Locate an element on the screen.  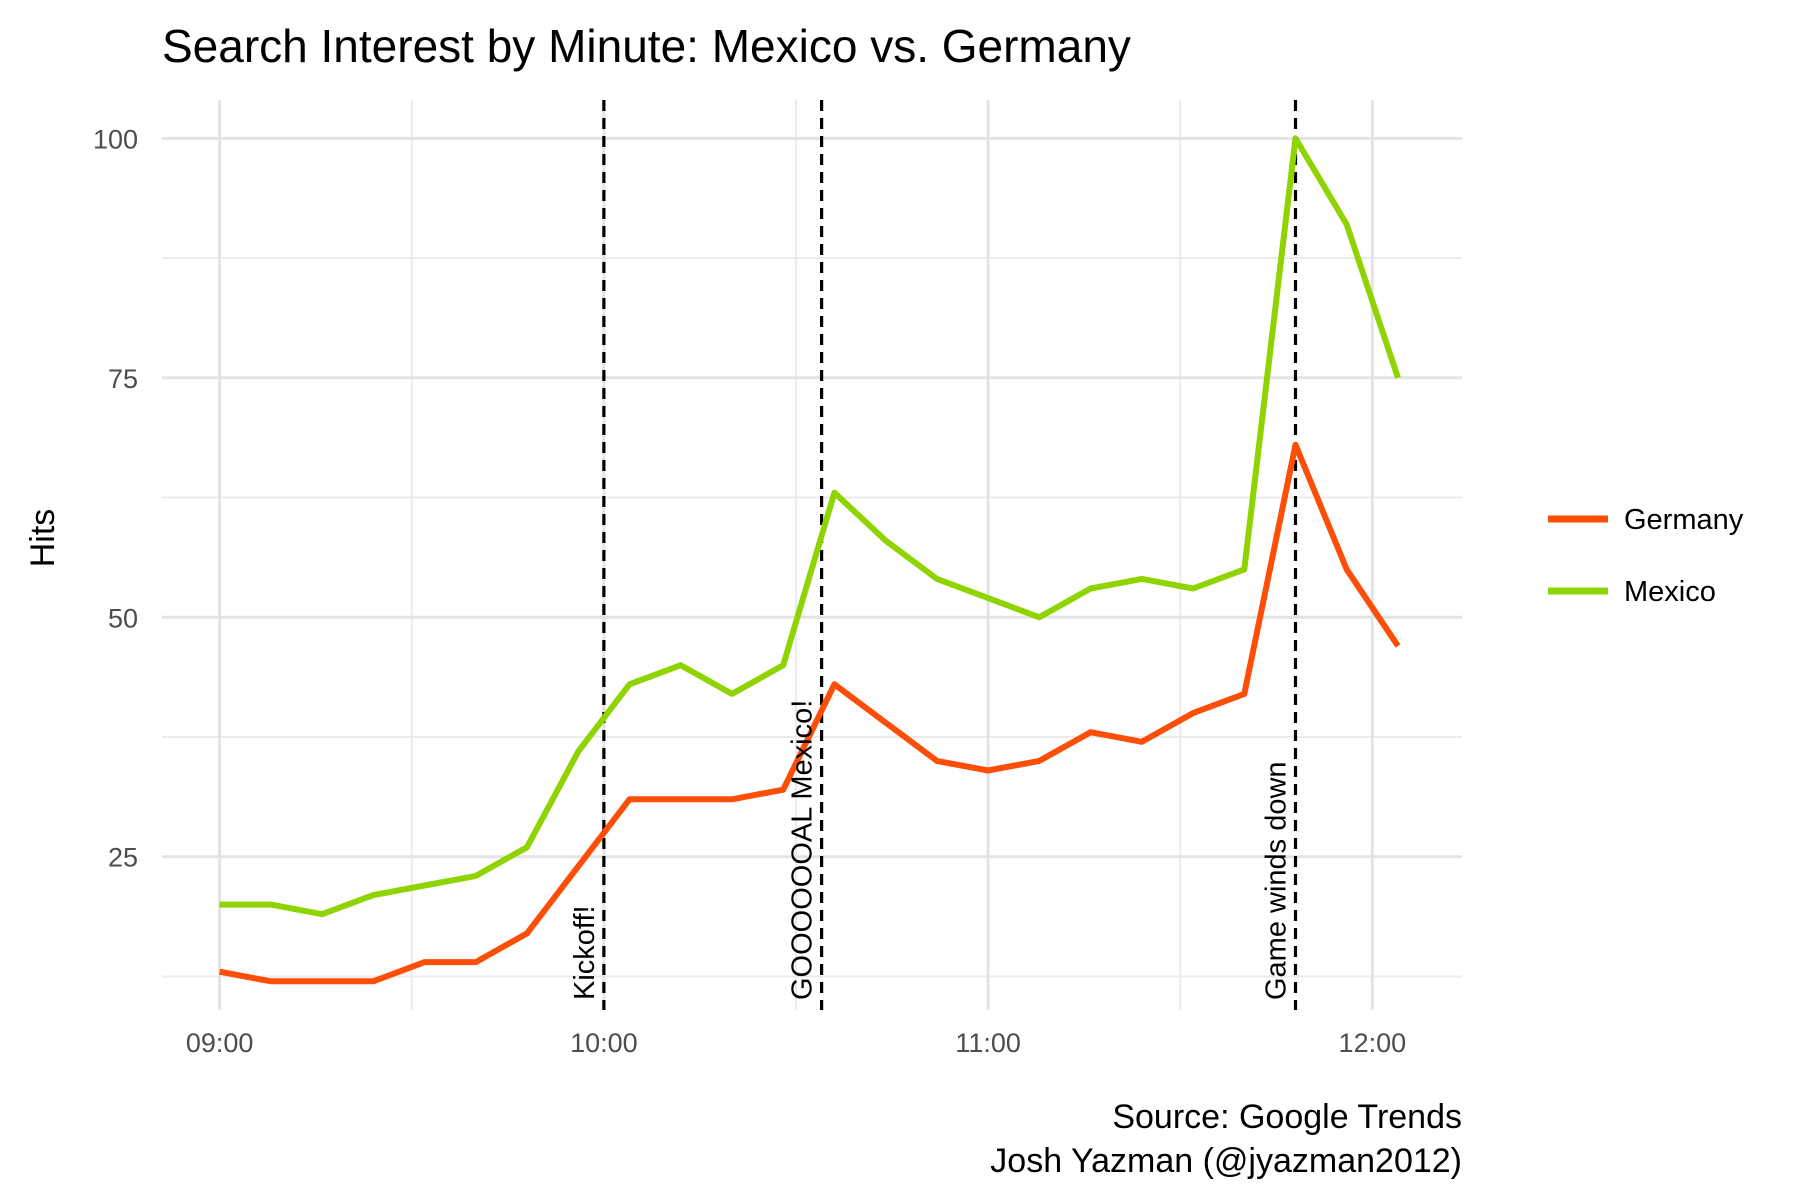
legend-label-germany: Germany is located at coordinates (1684, 520).